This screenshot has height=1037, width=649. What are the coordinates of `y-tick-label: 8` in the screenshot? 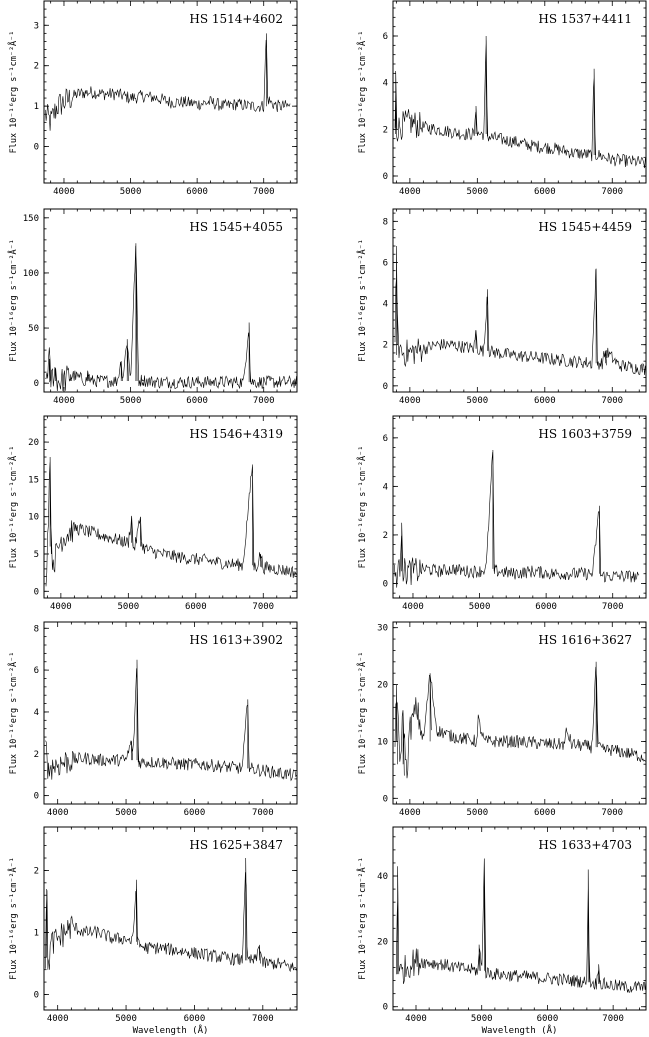 It's located at (36, 629).